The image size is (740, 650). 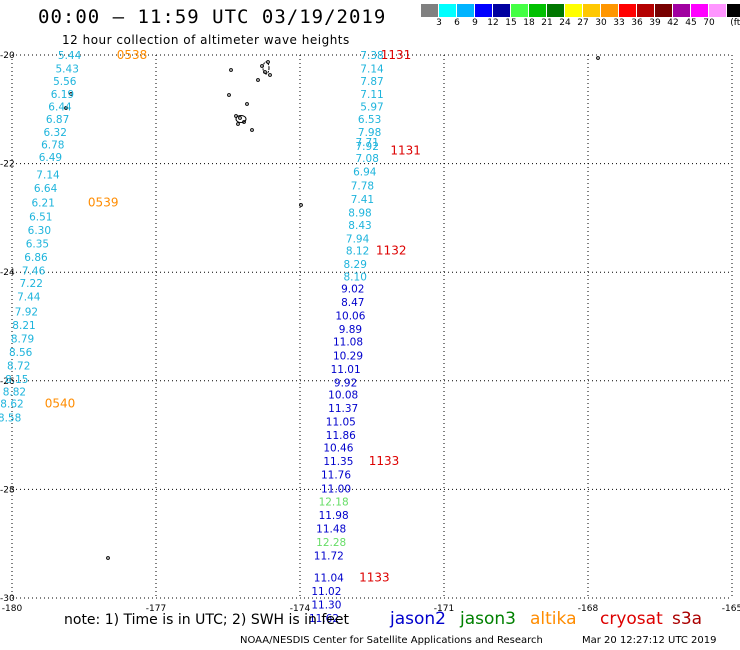 I want to click on swh-value-track-b: 9.89, so click(x=350, y=330).